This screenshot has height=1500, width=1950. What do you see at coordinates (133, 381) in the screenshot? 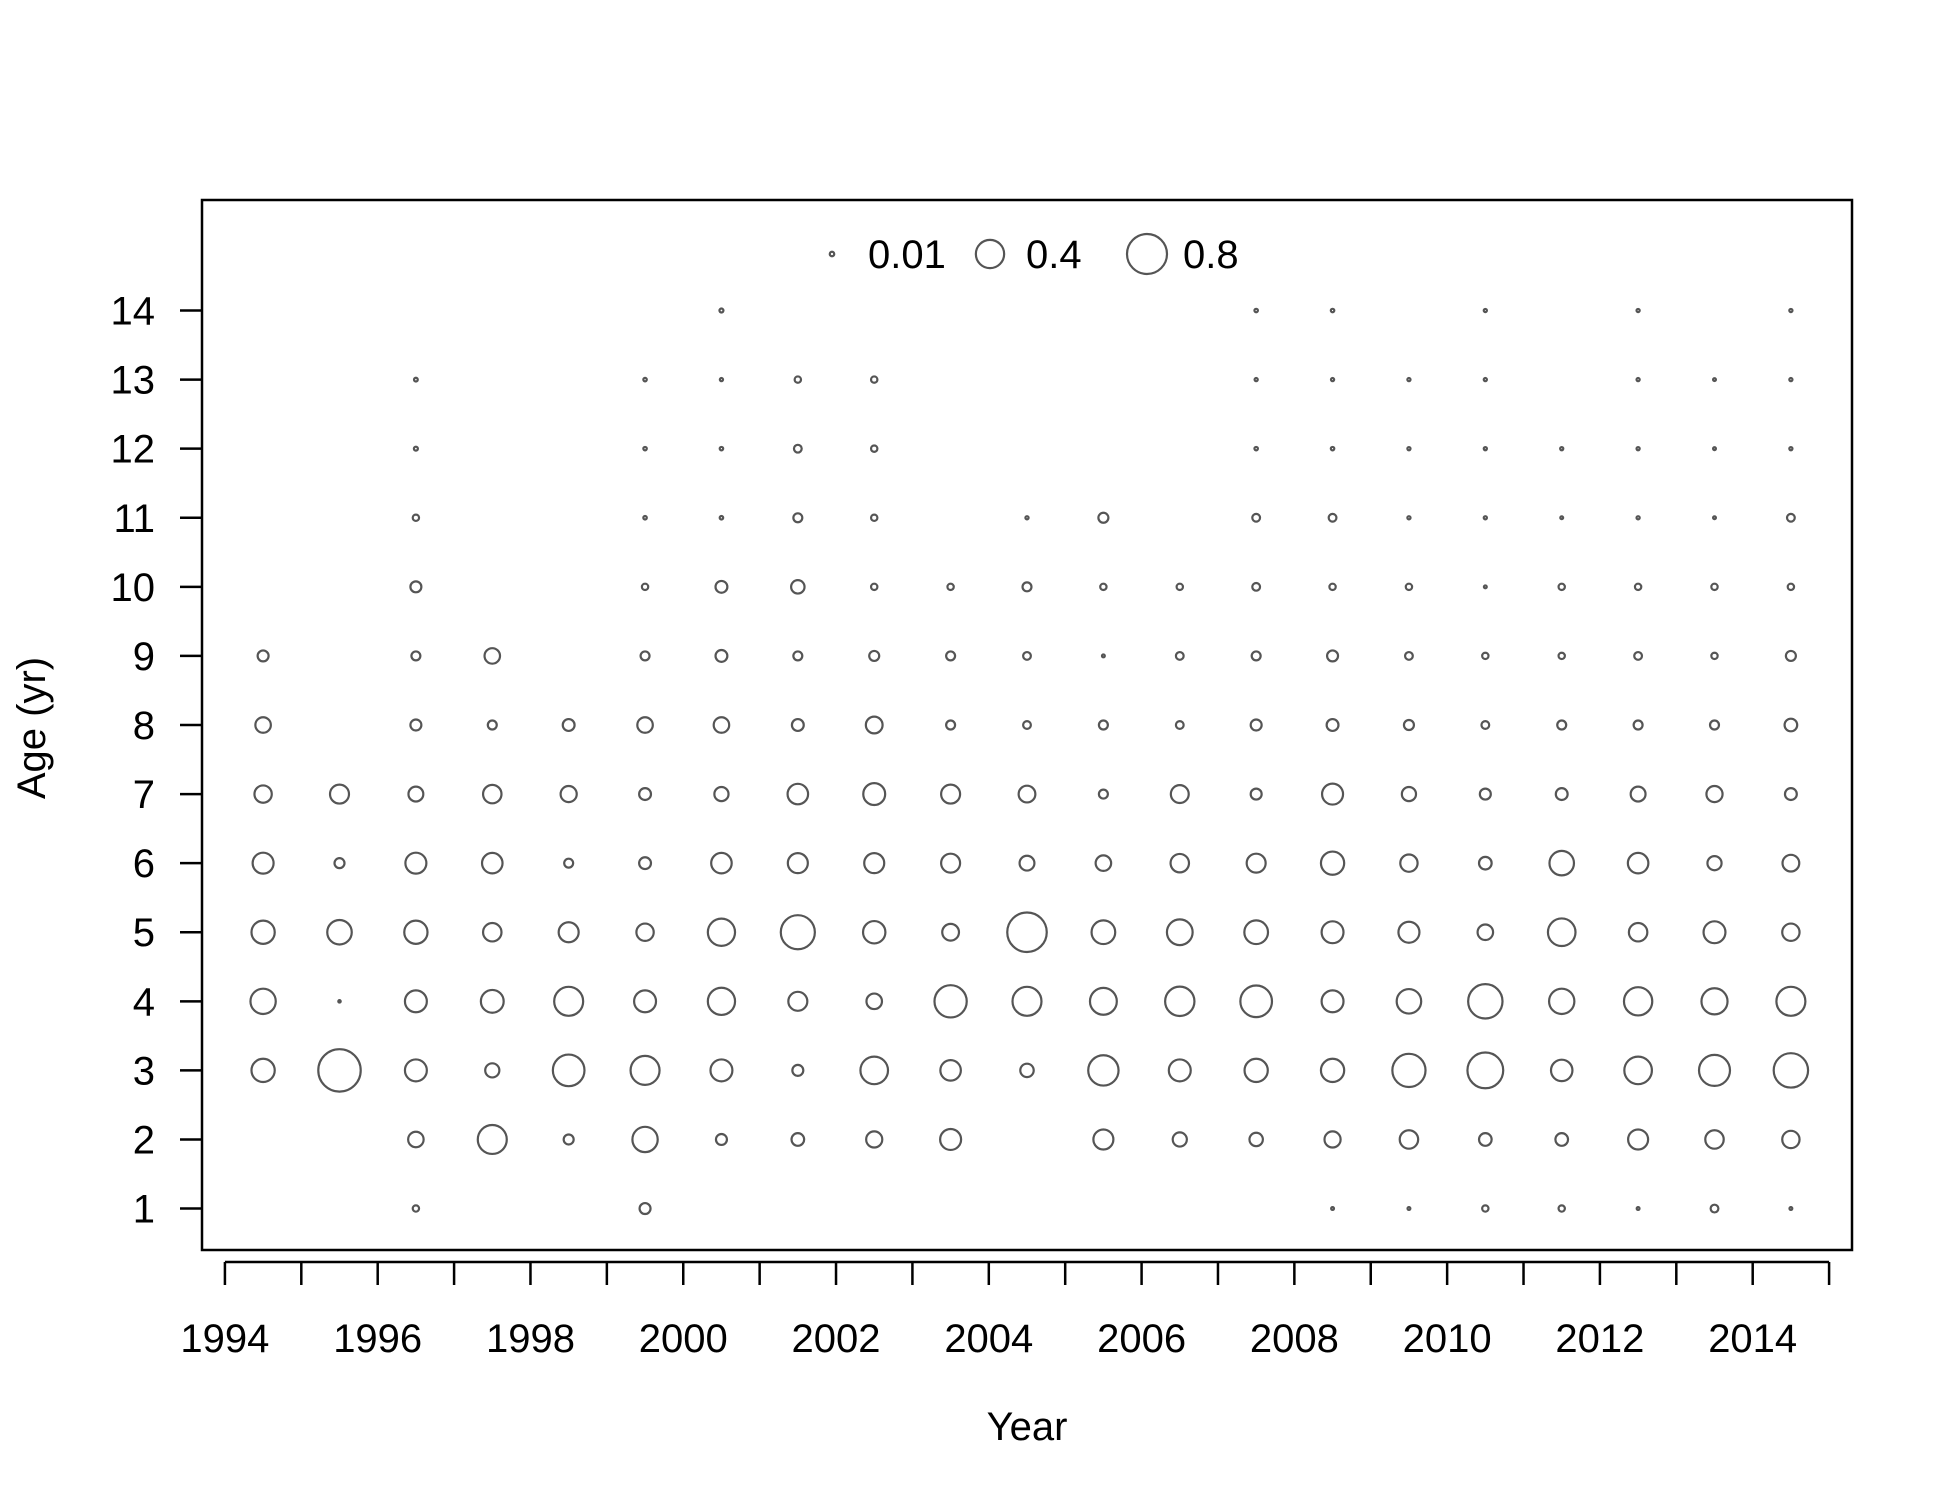
I see `y-tick-label: 13` at bounding box center [133, 381].